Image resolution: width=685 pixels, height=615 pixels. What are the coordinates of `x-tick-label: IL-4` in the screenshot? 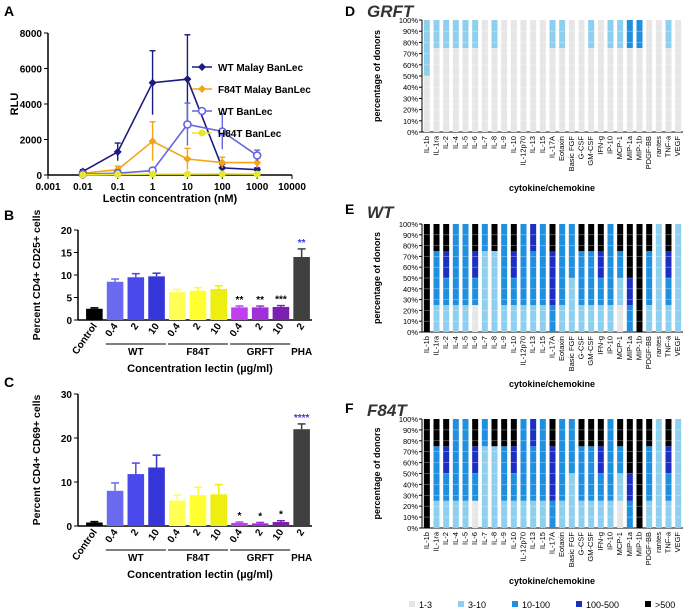 It's located at (455, 342).